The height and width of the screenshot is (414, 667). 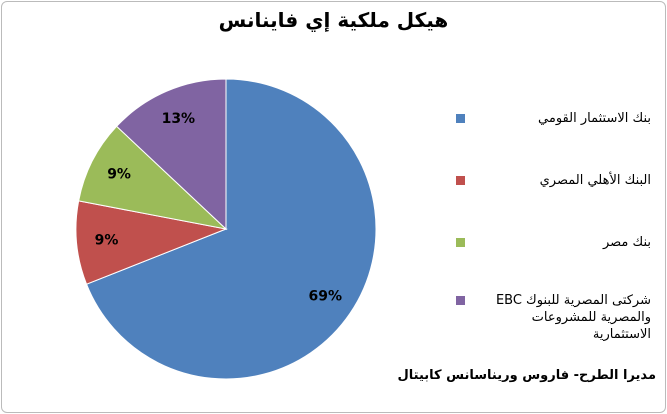 I want to click on chart-title: هيكل ملكية إي فاينانس, so click(x=333, y=20).